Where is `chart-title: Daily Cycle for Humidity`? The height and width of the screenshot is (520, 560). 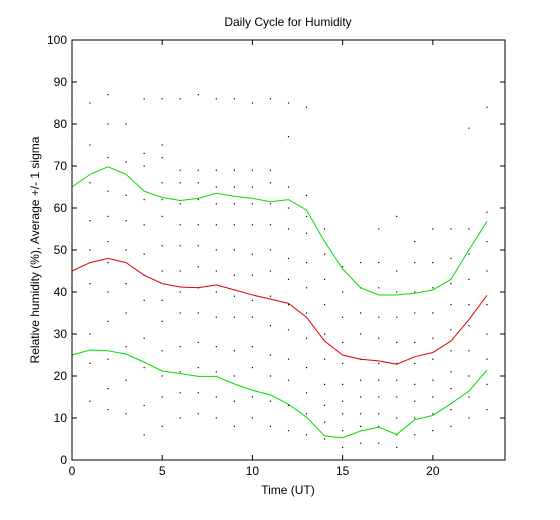
chart-title: Daily Cycle for Humidity is located at coordinates (287, 22).